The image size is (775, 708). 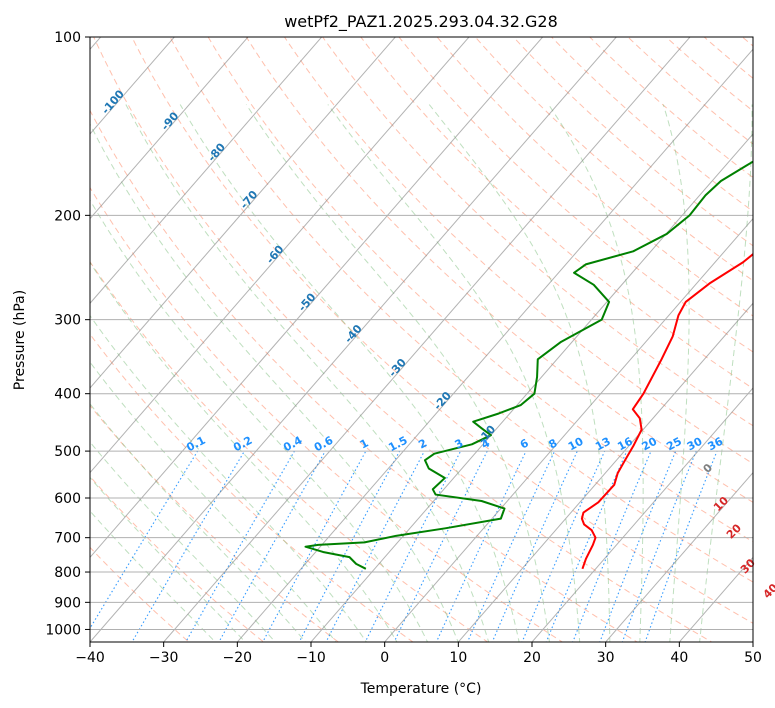 What do you see at coordinates (695, 444) in the screenshot?
I see `mixing-ratio-label: 30` at bounding box center [695, 444].